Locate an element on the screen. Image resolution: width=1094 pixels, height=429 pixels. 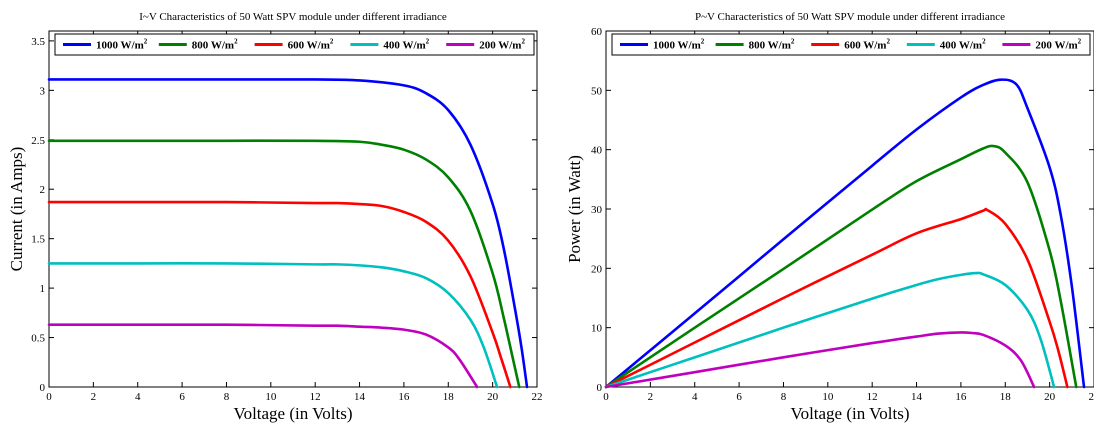
iv-y-tick-label: 3 is located at coordinates (43, 91).